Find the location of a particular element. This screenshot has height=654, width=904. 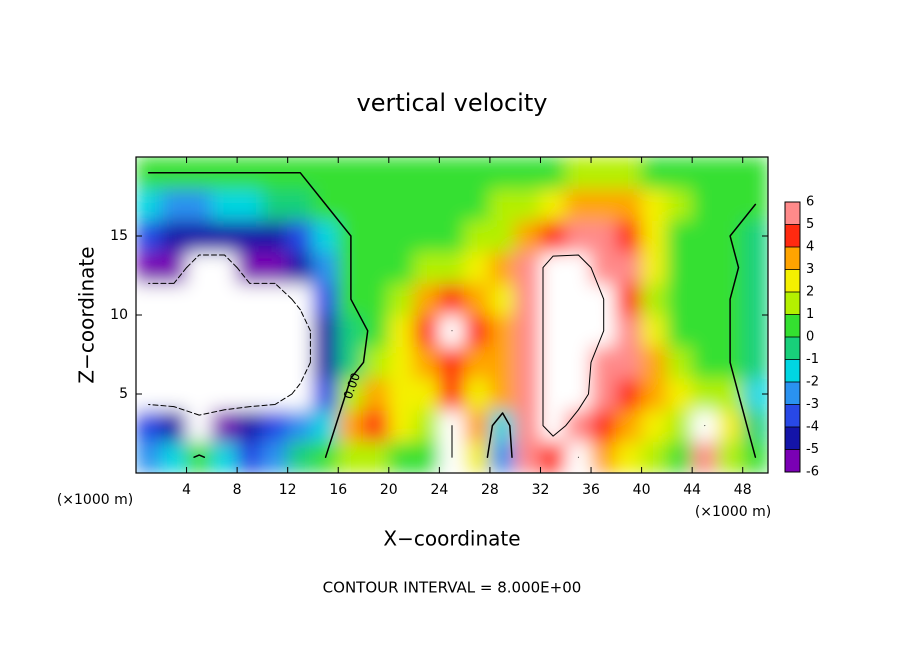

colorbar-tick-label: 5 is located at coordinates (810, 224).